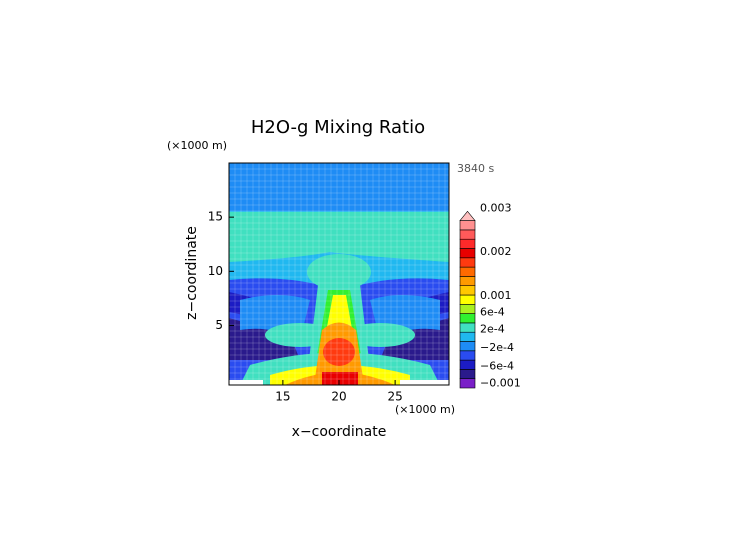 The image size is (752, 536). I want to click on colorbar-label: 0.002, so click(496, 251).